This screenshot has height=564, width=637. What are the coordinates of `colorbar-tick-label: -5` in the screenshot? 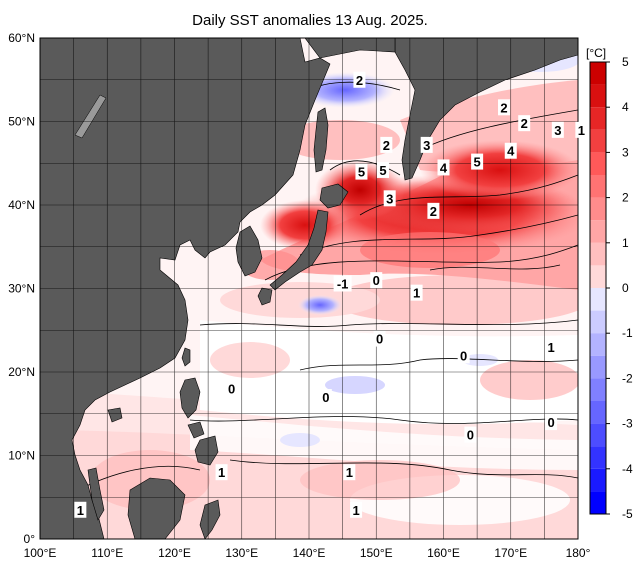 It's located at (627, 514).